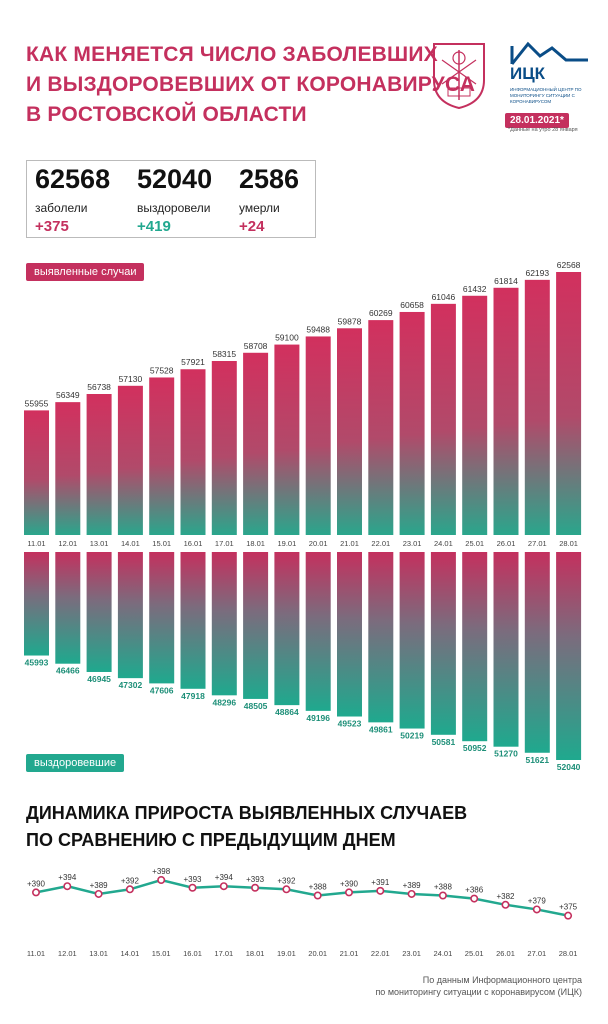 Image resolution: width=608 pixels, height=1024 pixels. Describe the element at coordinates (380, 882) in the screenshot. I see `growth-value-label: +391` at that location.